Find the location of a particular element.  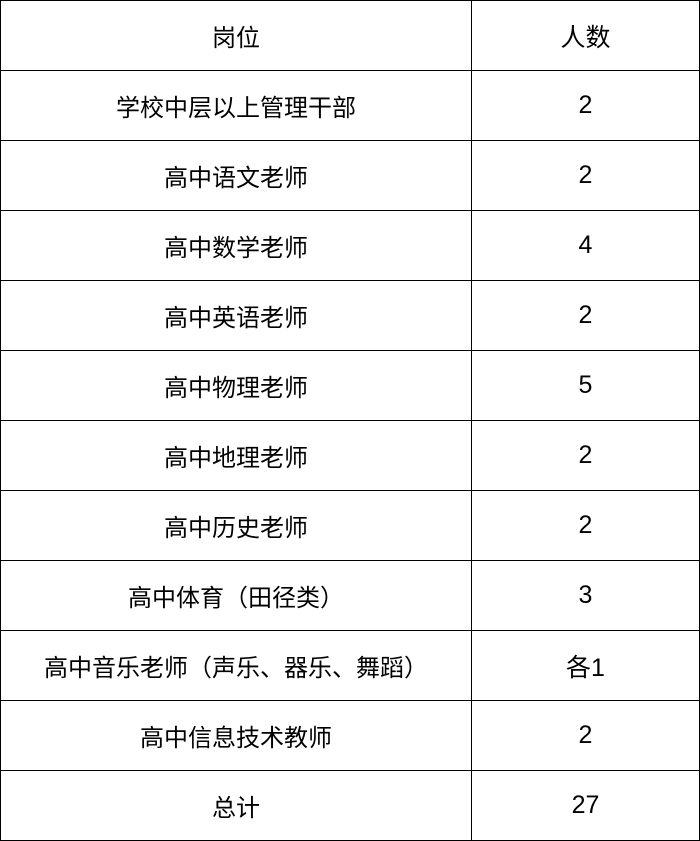

header-count: 人数 is located at coordinates (585, 35).